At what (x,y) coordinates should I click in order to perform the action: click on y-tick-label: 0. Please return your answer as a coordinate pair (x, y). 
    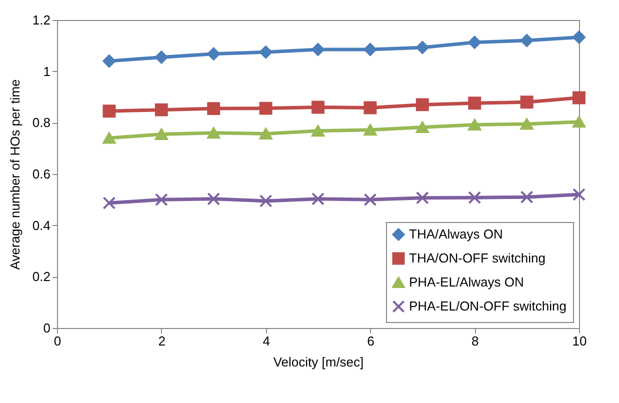
    Looking at the image, I should click on (46, 328).